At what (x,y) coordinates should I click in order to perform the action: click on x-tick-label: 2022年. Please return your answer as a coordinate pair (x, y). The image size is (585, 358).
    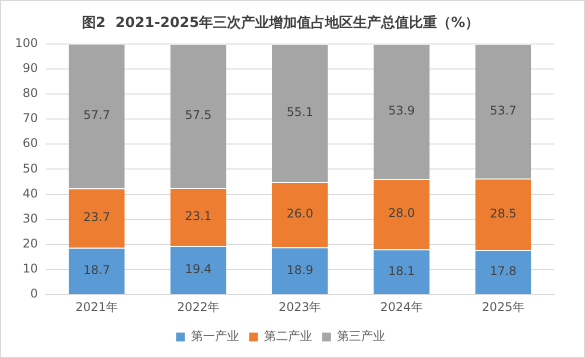
    Looking at the image, I should click on (198, 307).